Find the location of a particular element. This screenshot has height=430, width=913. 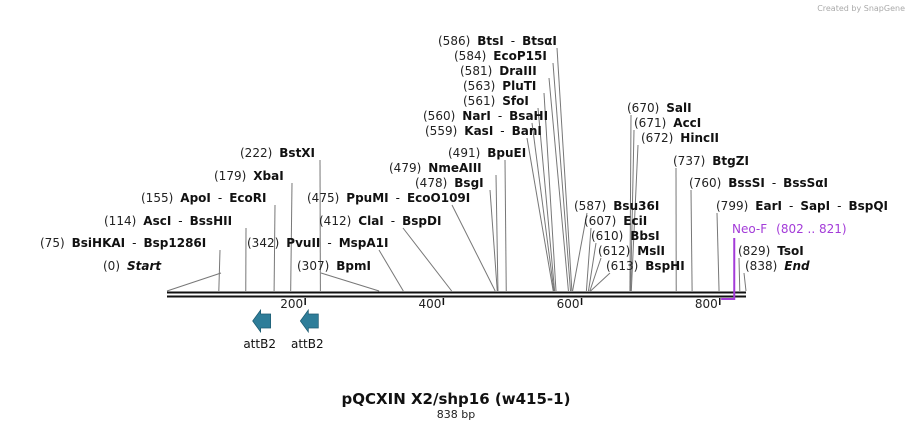

site-position: (478) is located at coordinates (431, 183).